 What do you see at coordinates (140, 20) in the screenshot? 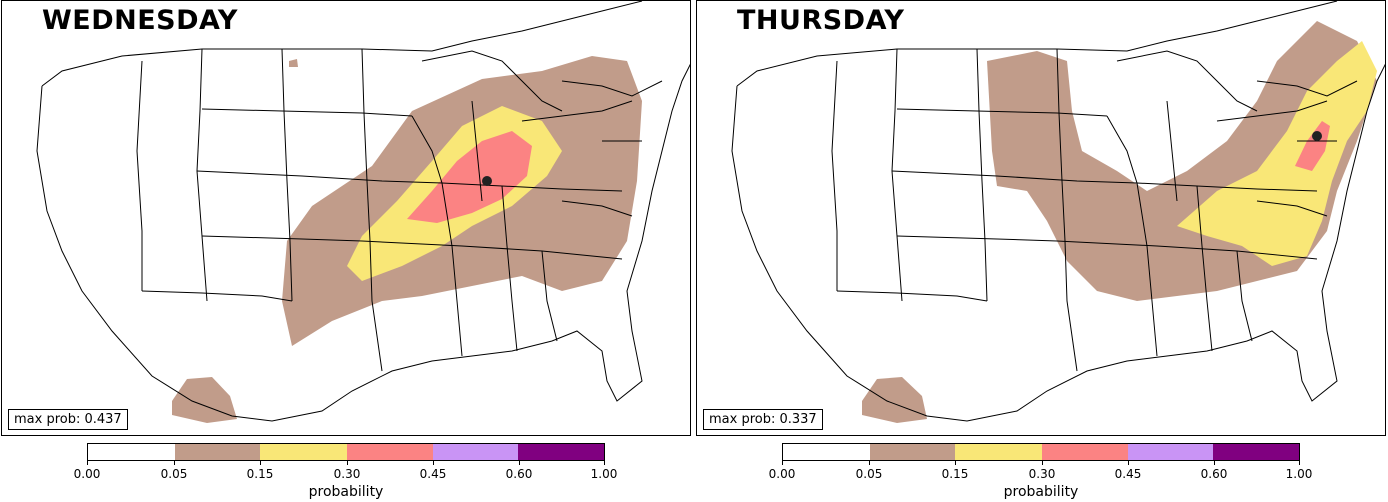
I see `wednesday-title: WEDNESDAY` at bounding box center [140, 20].